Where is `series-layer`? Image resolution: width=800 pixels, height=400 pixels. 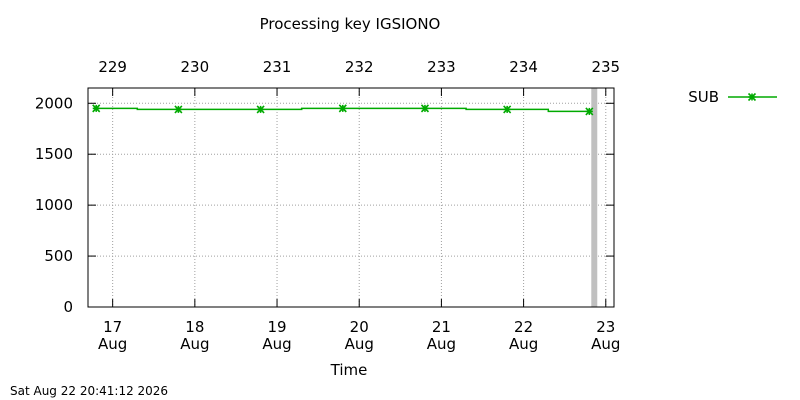 series-layer is located at coordinates (343, 110).